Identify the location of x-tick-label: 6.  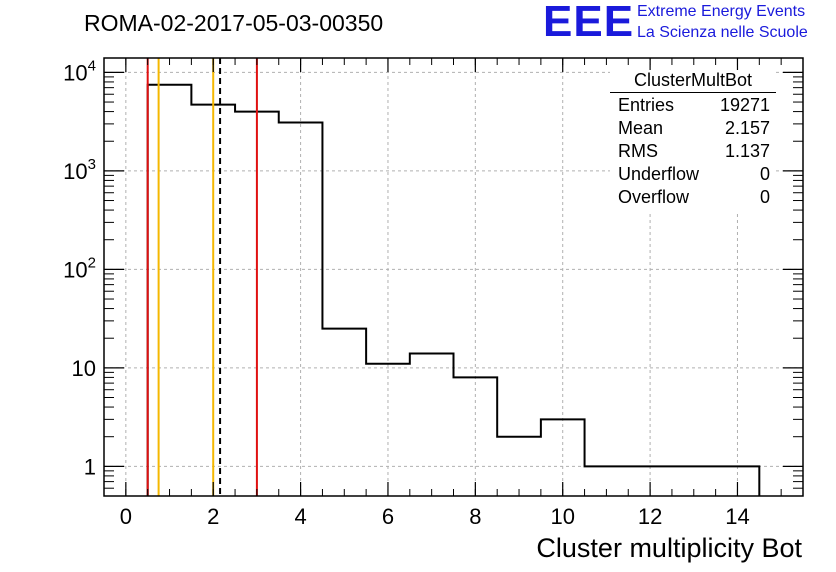
(388, 516).